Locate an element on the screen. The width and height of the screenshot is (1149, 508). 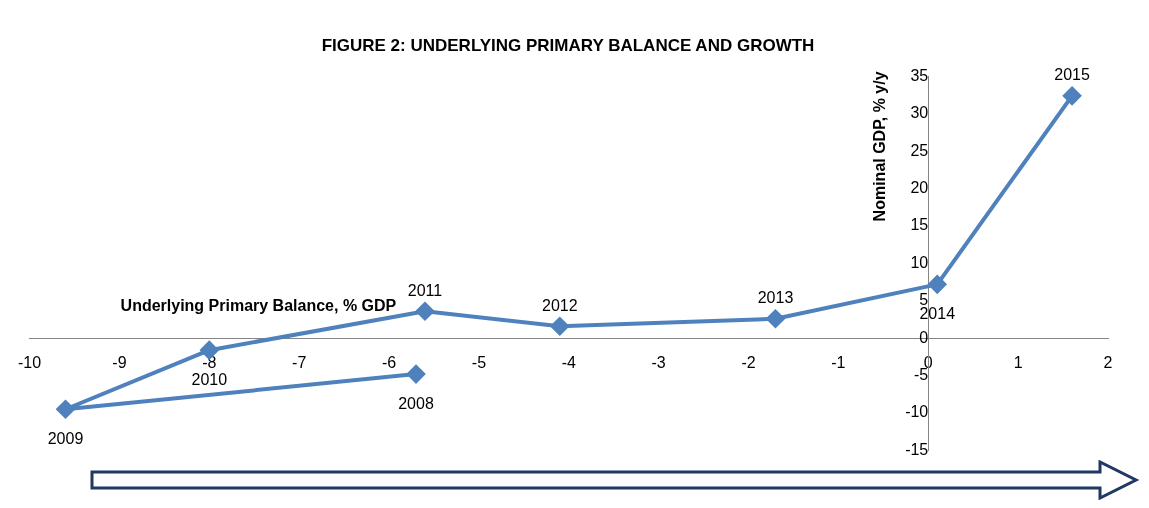
chart-title: FIGURE 2: UNDERLYING PRIMARY BALANCE AND GROWTH is located at coordinates (568, 45).